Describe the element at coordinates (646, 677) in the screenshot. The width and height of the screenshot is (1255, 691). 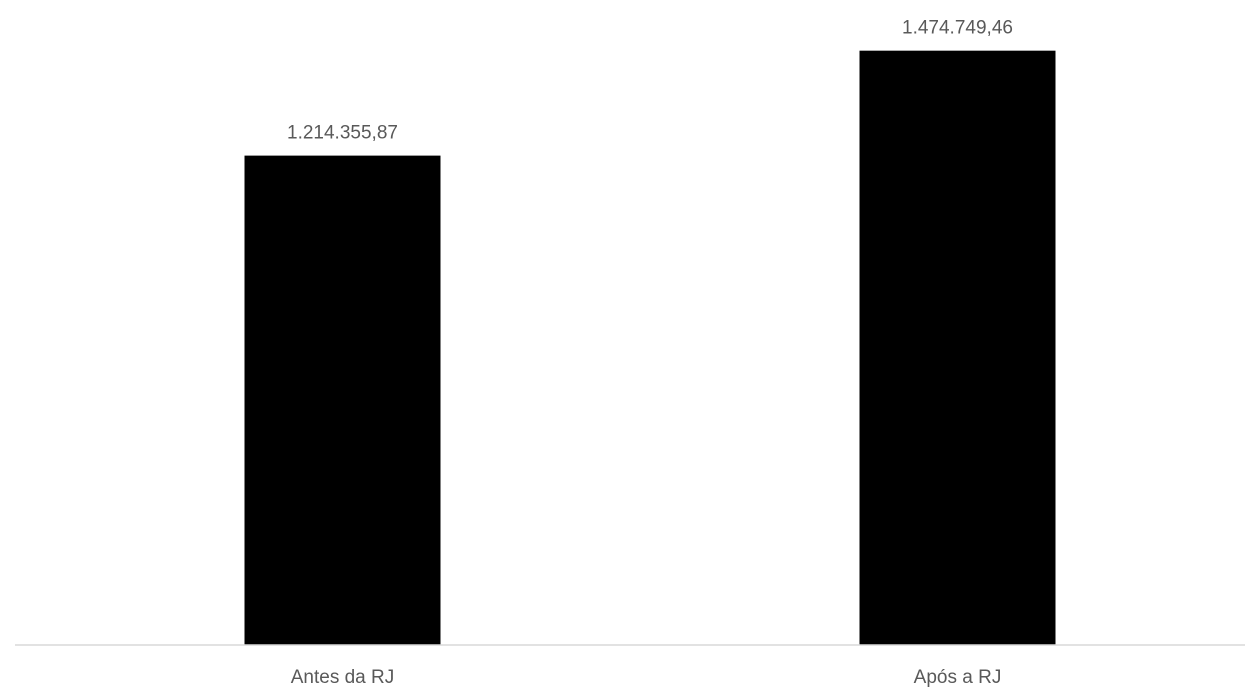
I see `x-tick-labels-group: Antes da RJ Após a RJ` at that location.